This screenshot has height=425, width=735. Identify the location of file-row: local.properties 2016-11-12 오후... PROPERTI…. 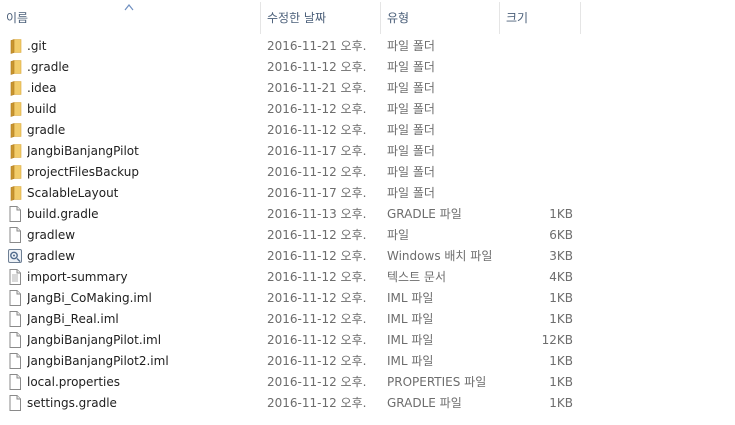
(367, 382).